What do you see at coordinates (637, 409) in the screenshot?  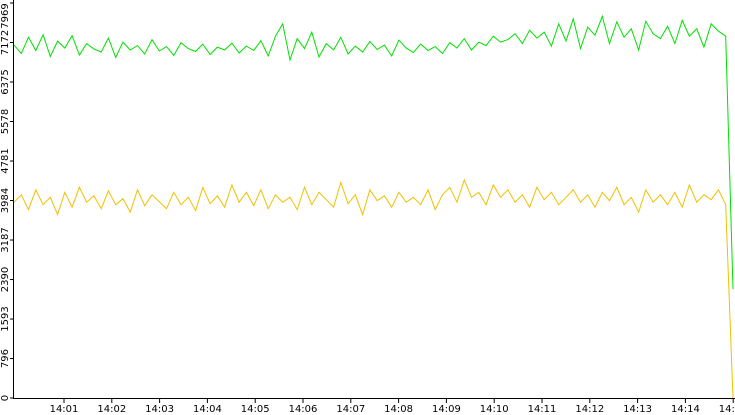 I see `x-tick-label: 14:13` at bounding box center [637, 409].